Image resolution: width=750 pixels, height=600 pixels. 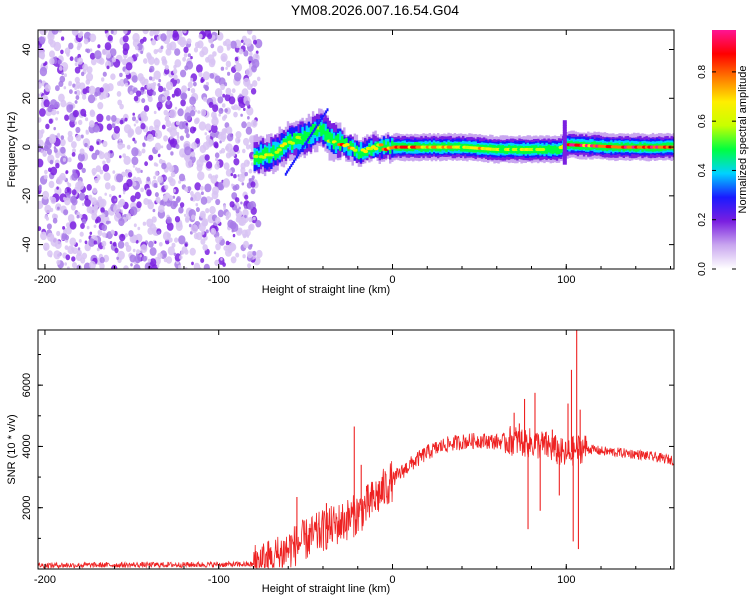 I want to click on x-tick-label: -100, so click(x=219, y=580).